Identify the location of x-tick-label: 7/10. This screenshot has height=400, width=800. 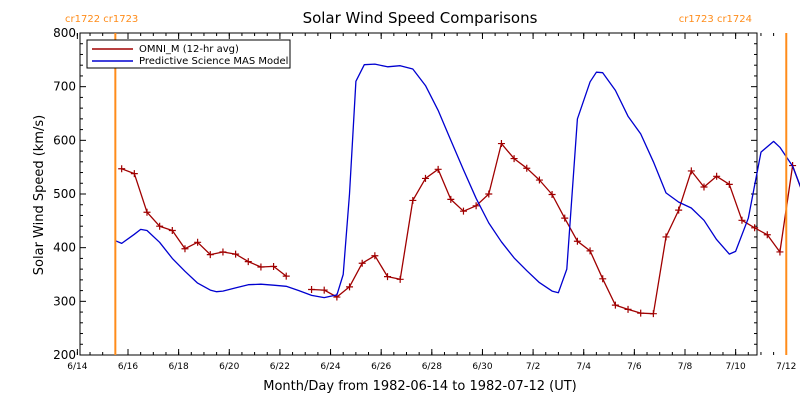
(736, 367).